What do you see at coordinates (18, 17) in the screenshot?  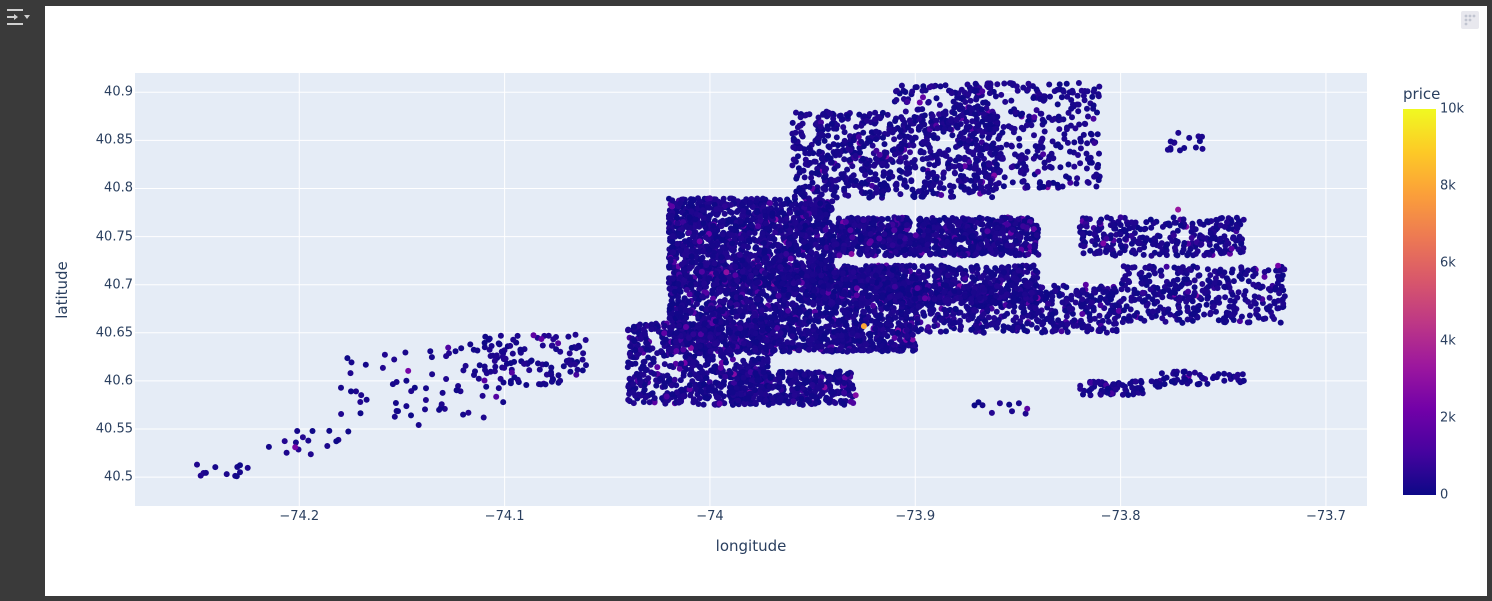 I see `collapse-output-icon` at bounding box center [18, 17].